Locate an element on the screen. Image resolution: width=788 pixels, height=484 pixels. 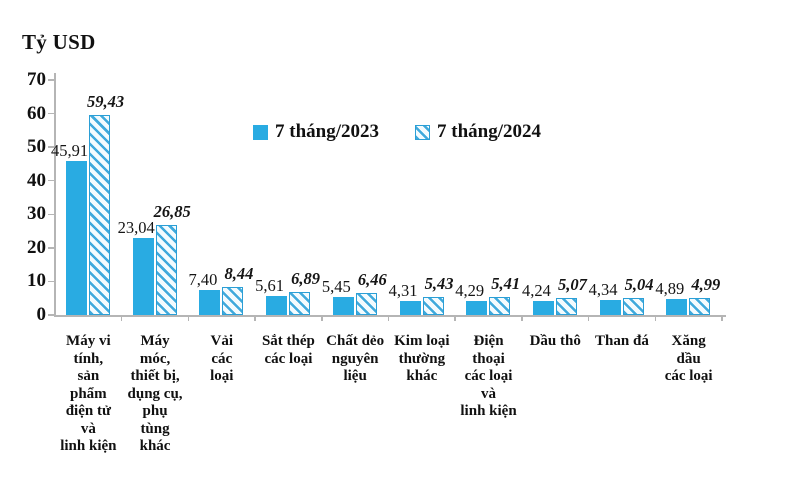
chart-legend: 7 tháng/2023 7 tháng/2024 is located at coordinates (397, 132).